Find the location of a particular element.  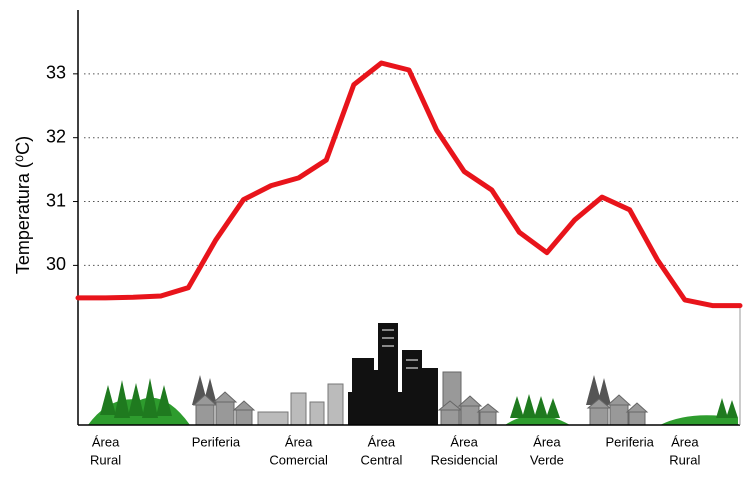

x-category-label: Central is located at coordinates (381, 459).